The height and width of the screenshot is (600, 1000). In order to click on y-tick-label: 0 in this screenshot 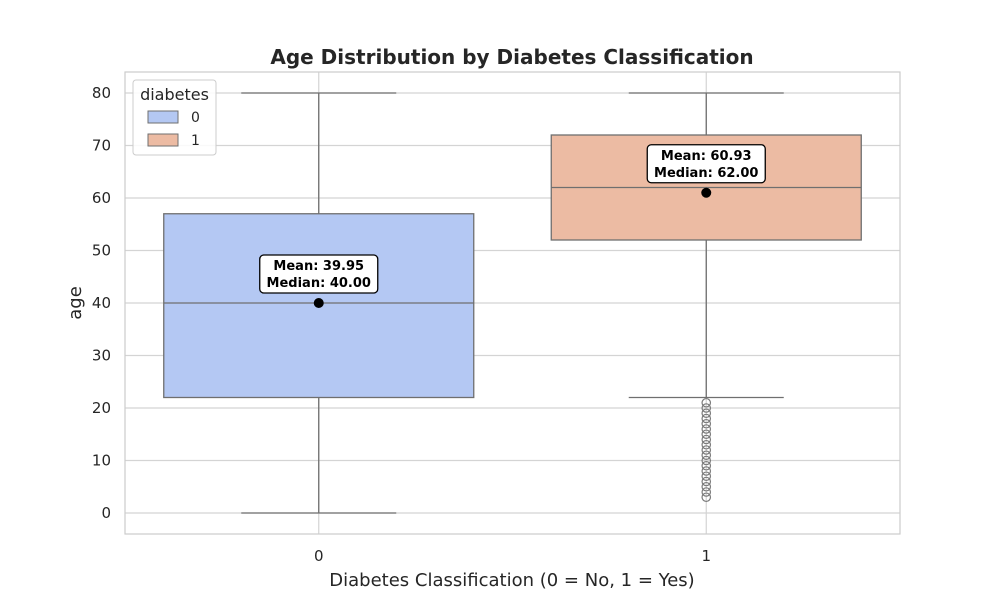, I will do `click(106, 513)`.